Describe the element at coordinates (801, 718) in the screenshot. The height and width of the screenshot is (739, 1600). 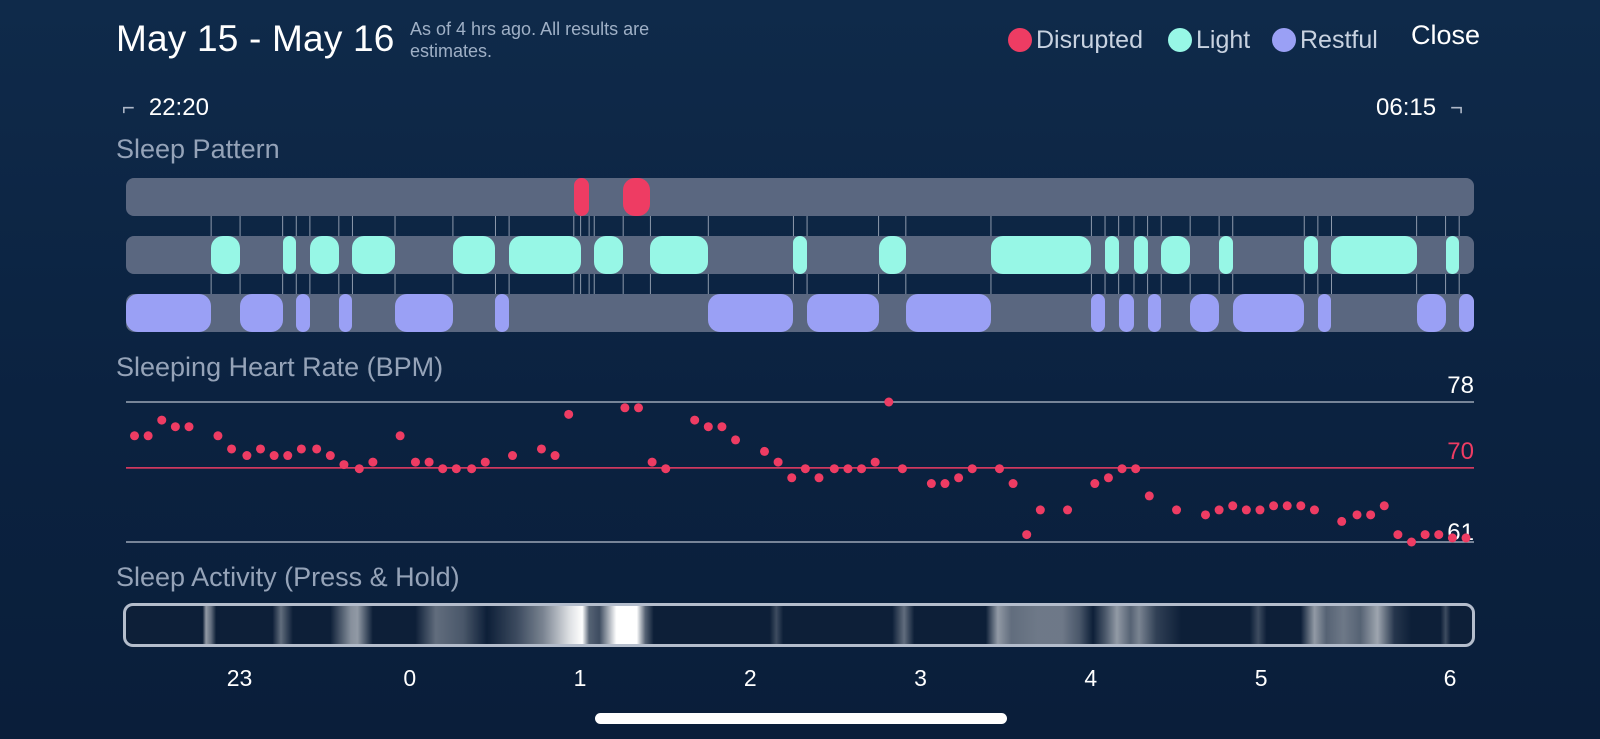
I see `home-indicator` at that location.